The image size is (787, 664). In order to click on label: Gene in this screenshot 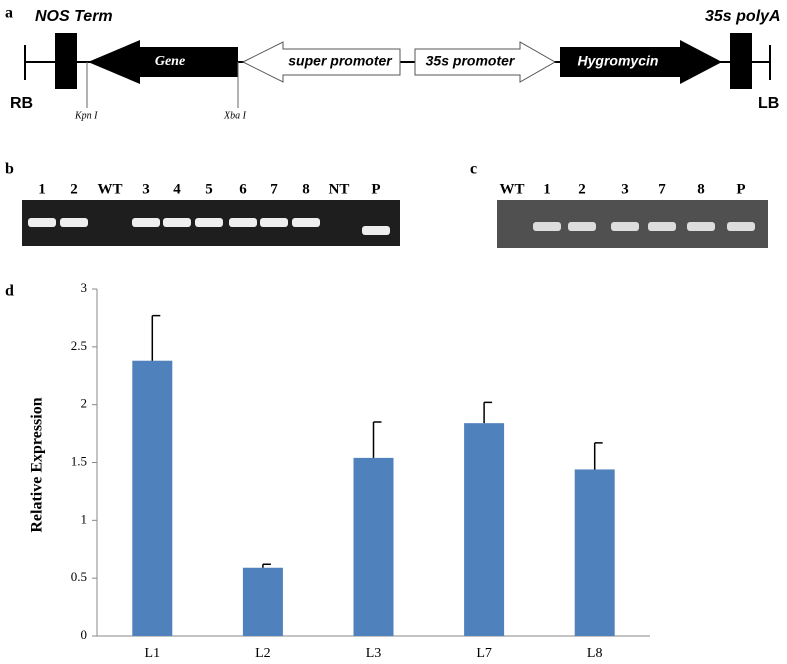, I will do `click(170, 61)`.